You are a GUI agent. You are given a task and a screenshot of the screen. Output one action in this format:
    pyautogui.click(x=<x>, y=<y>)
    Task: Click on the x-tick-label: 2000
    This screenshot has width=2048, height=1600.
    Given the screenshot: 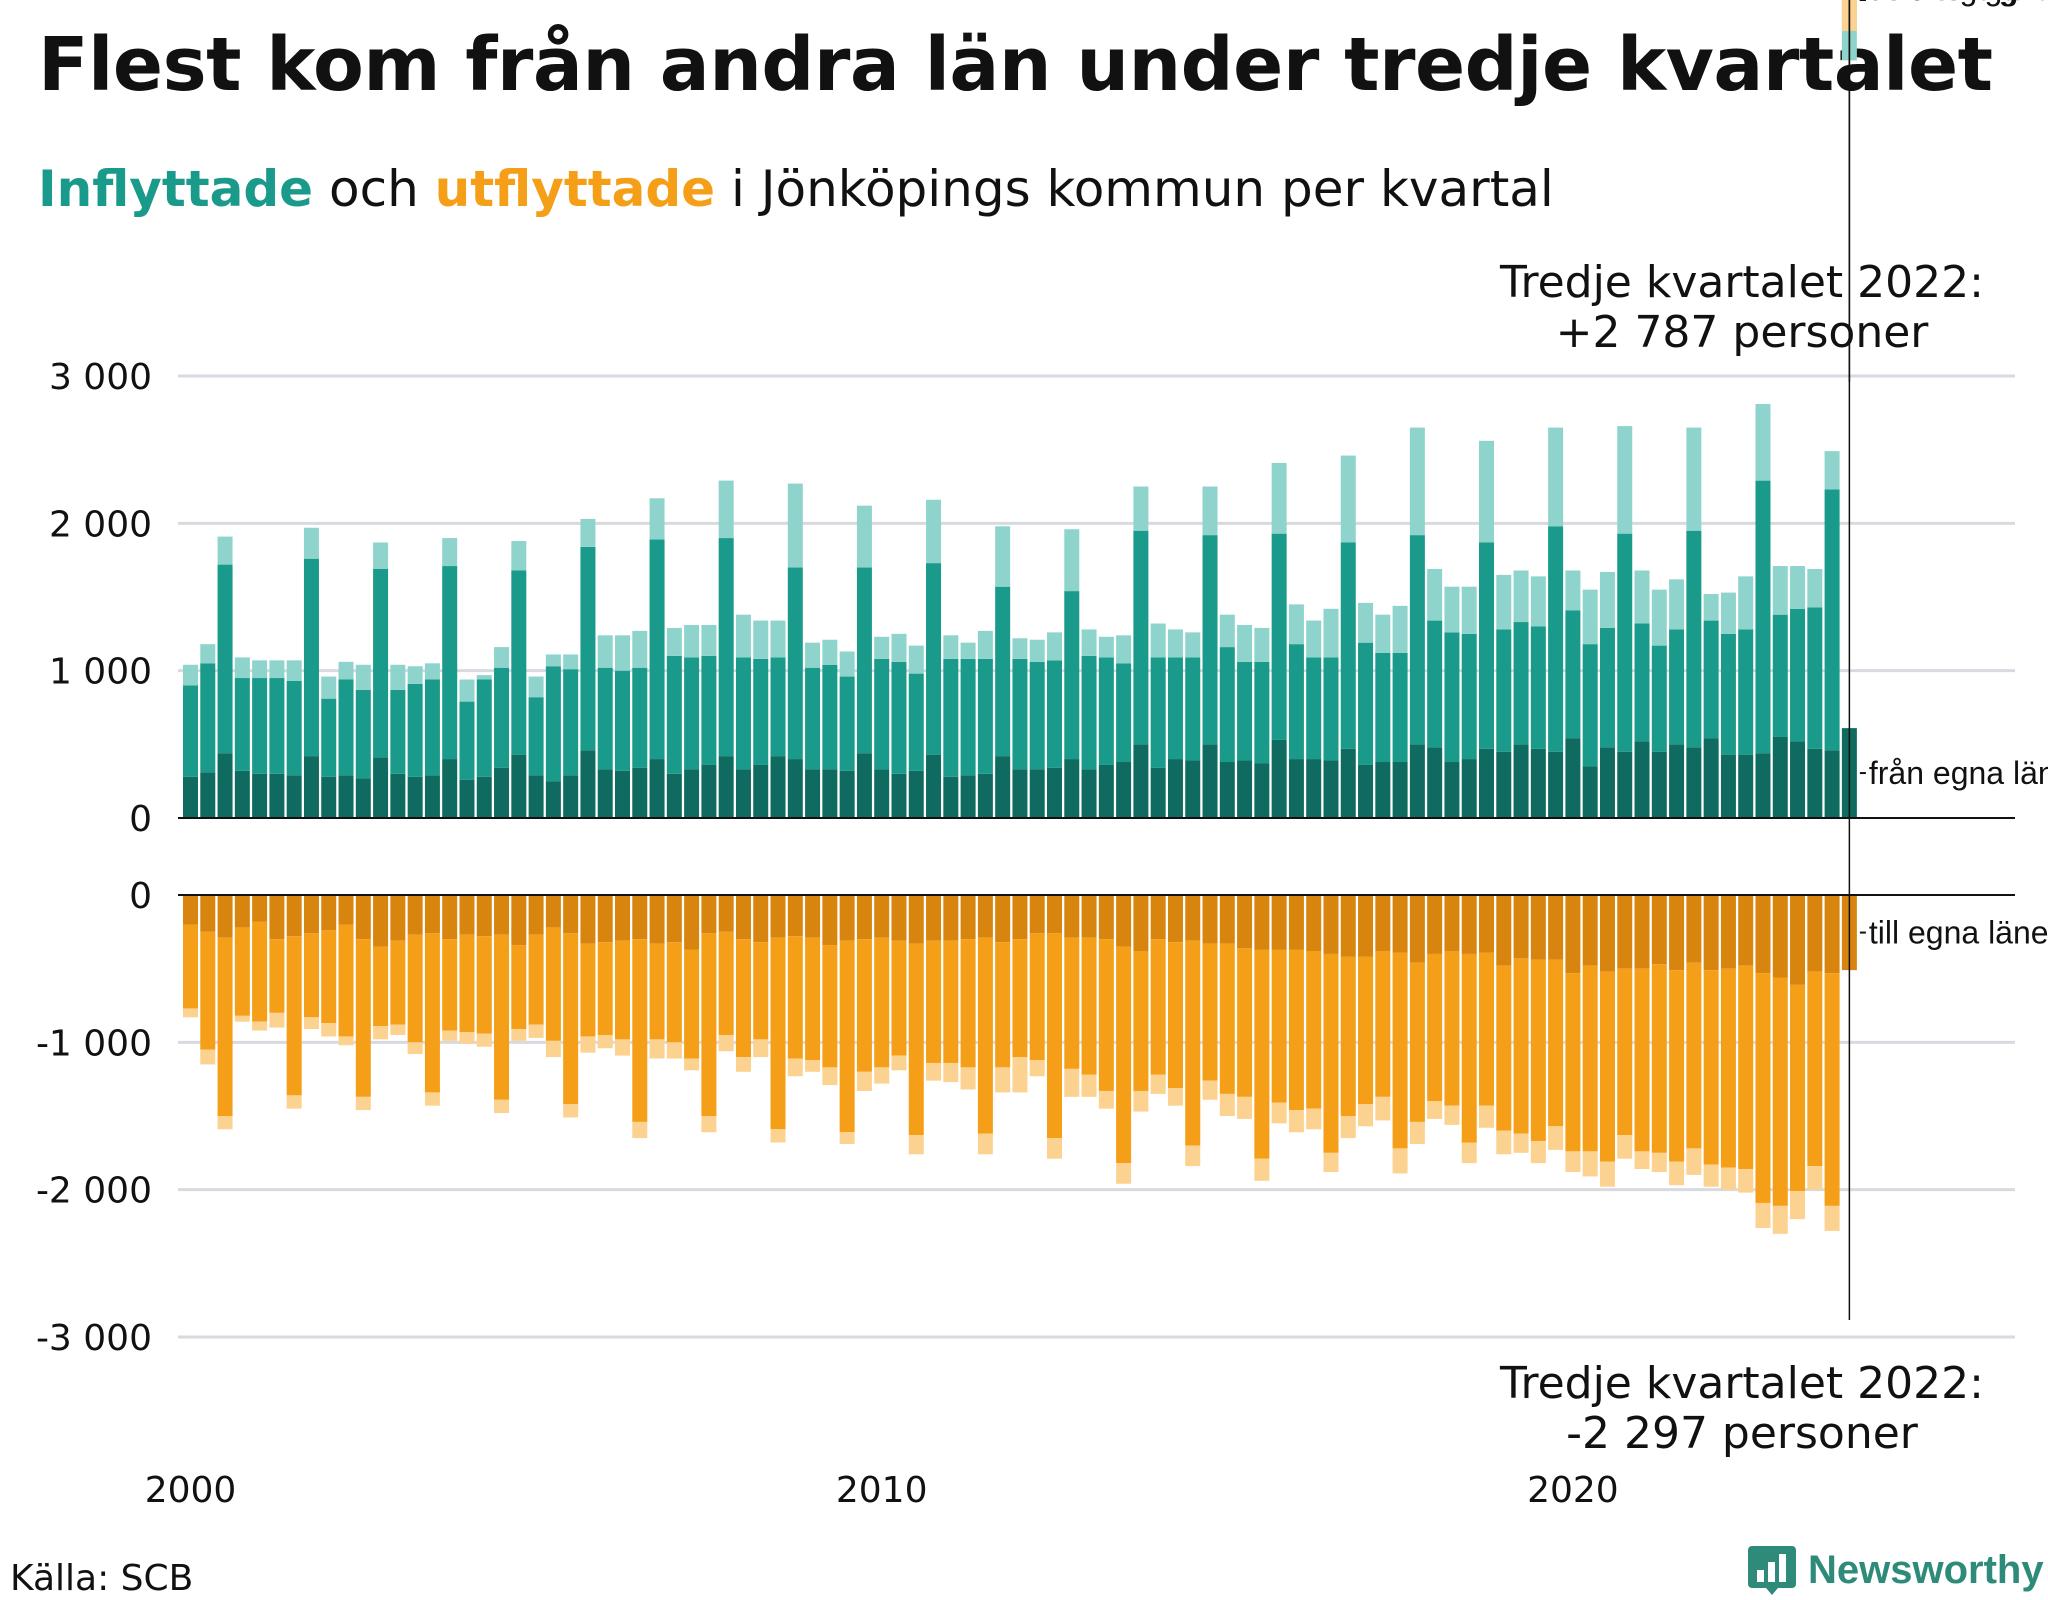 What is the action you would take?
    pyautogui.click(x=191, y=1490)
    